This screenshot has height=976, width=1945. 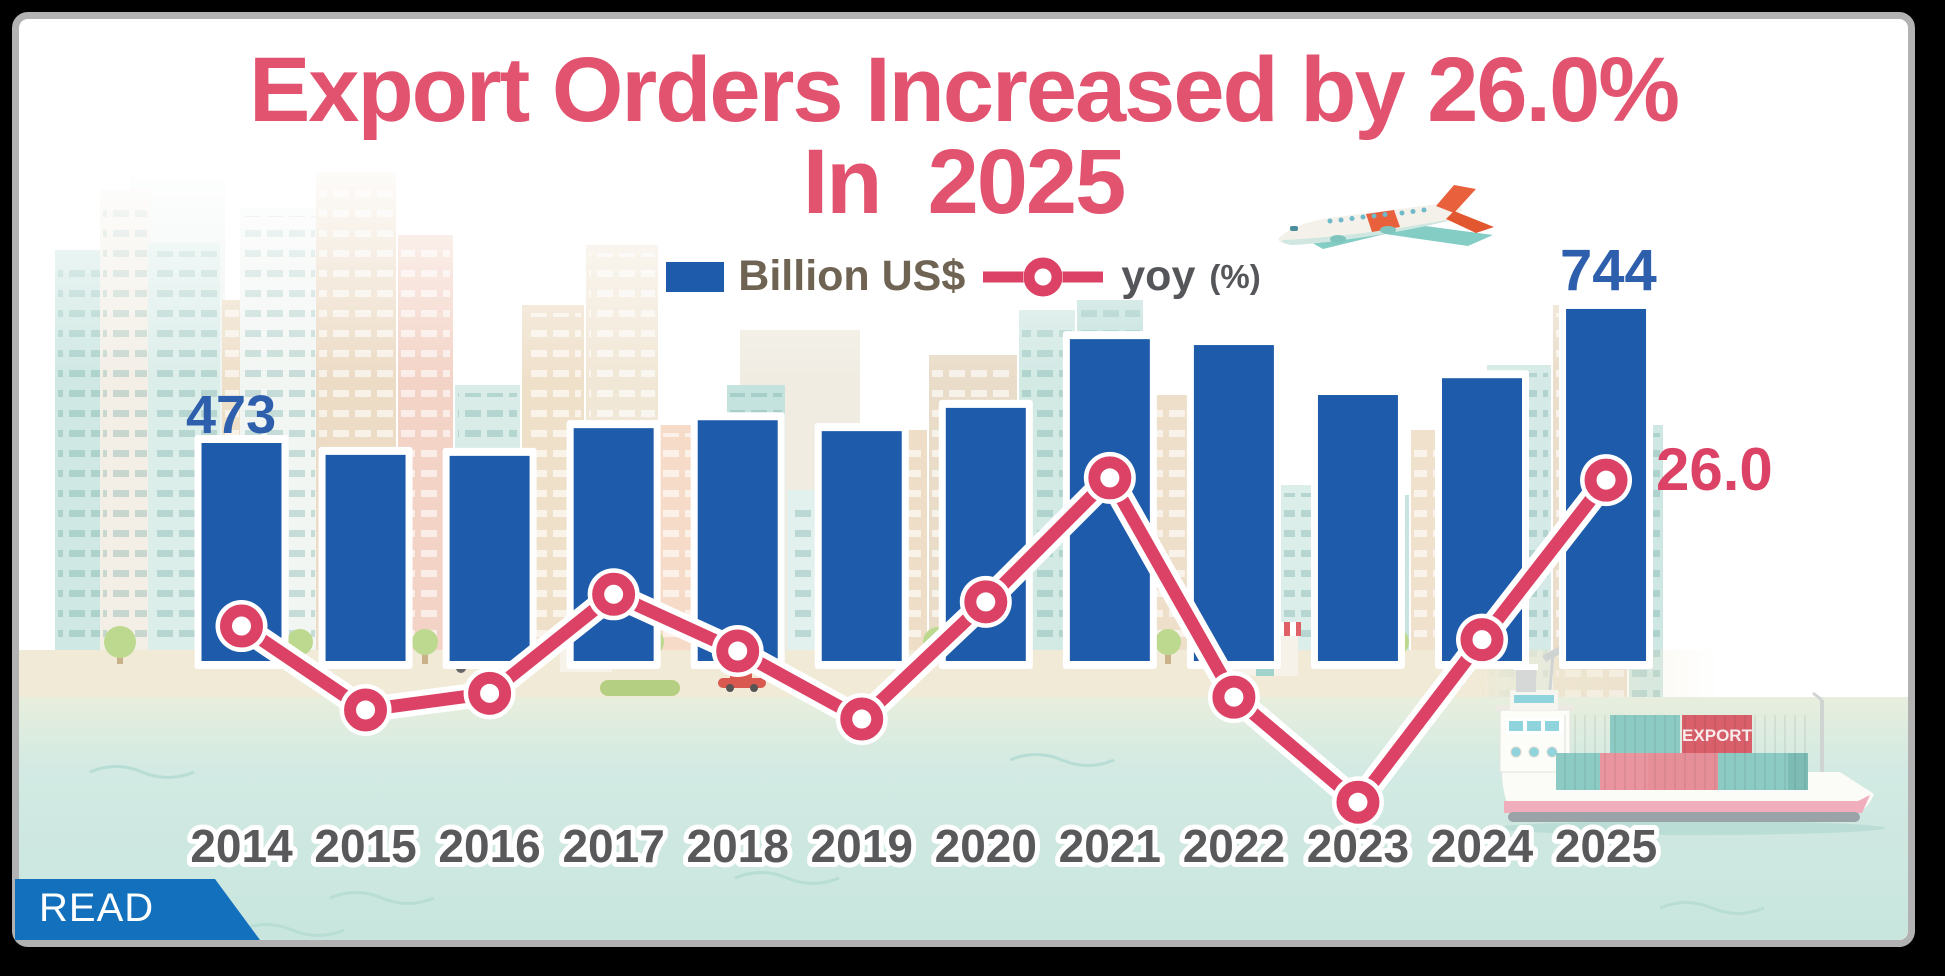 I want to click on yoy-point-2015, so click(x=365, y=709).